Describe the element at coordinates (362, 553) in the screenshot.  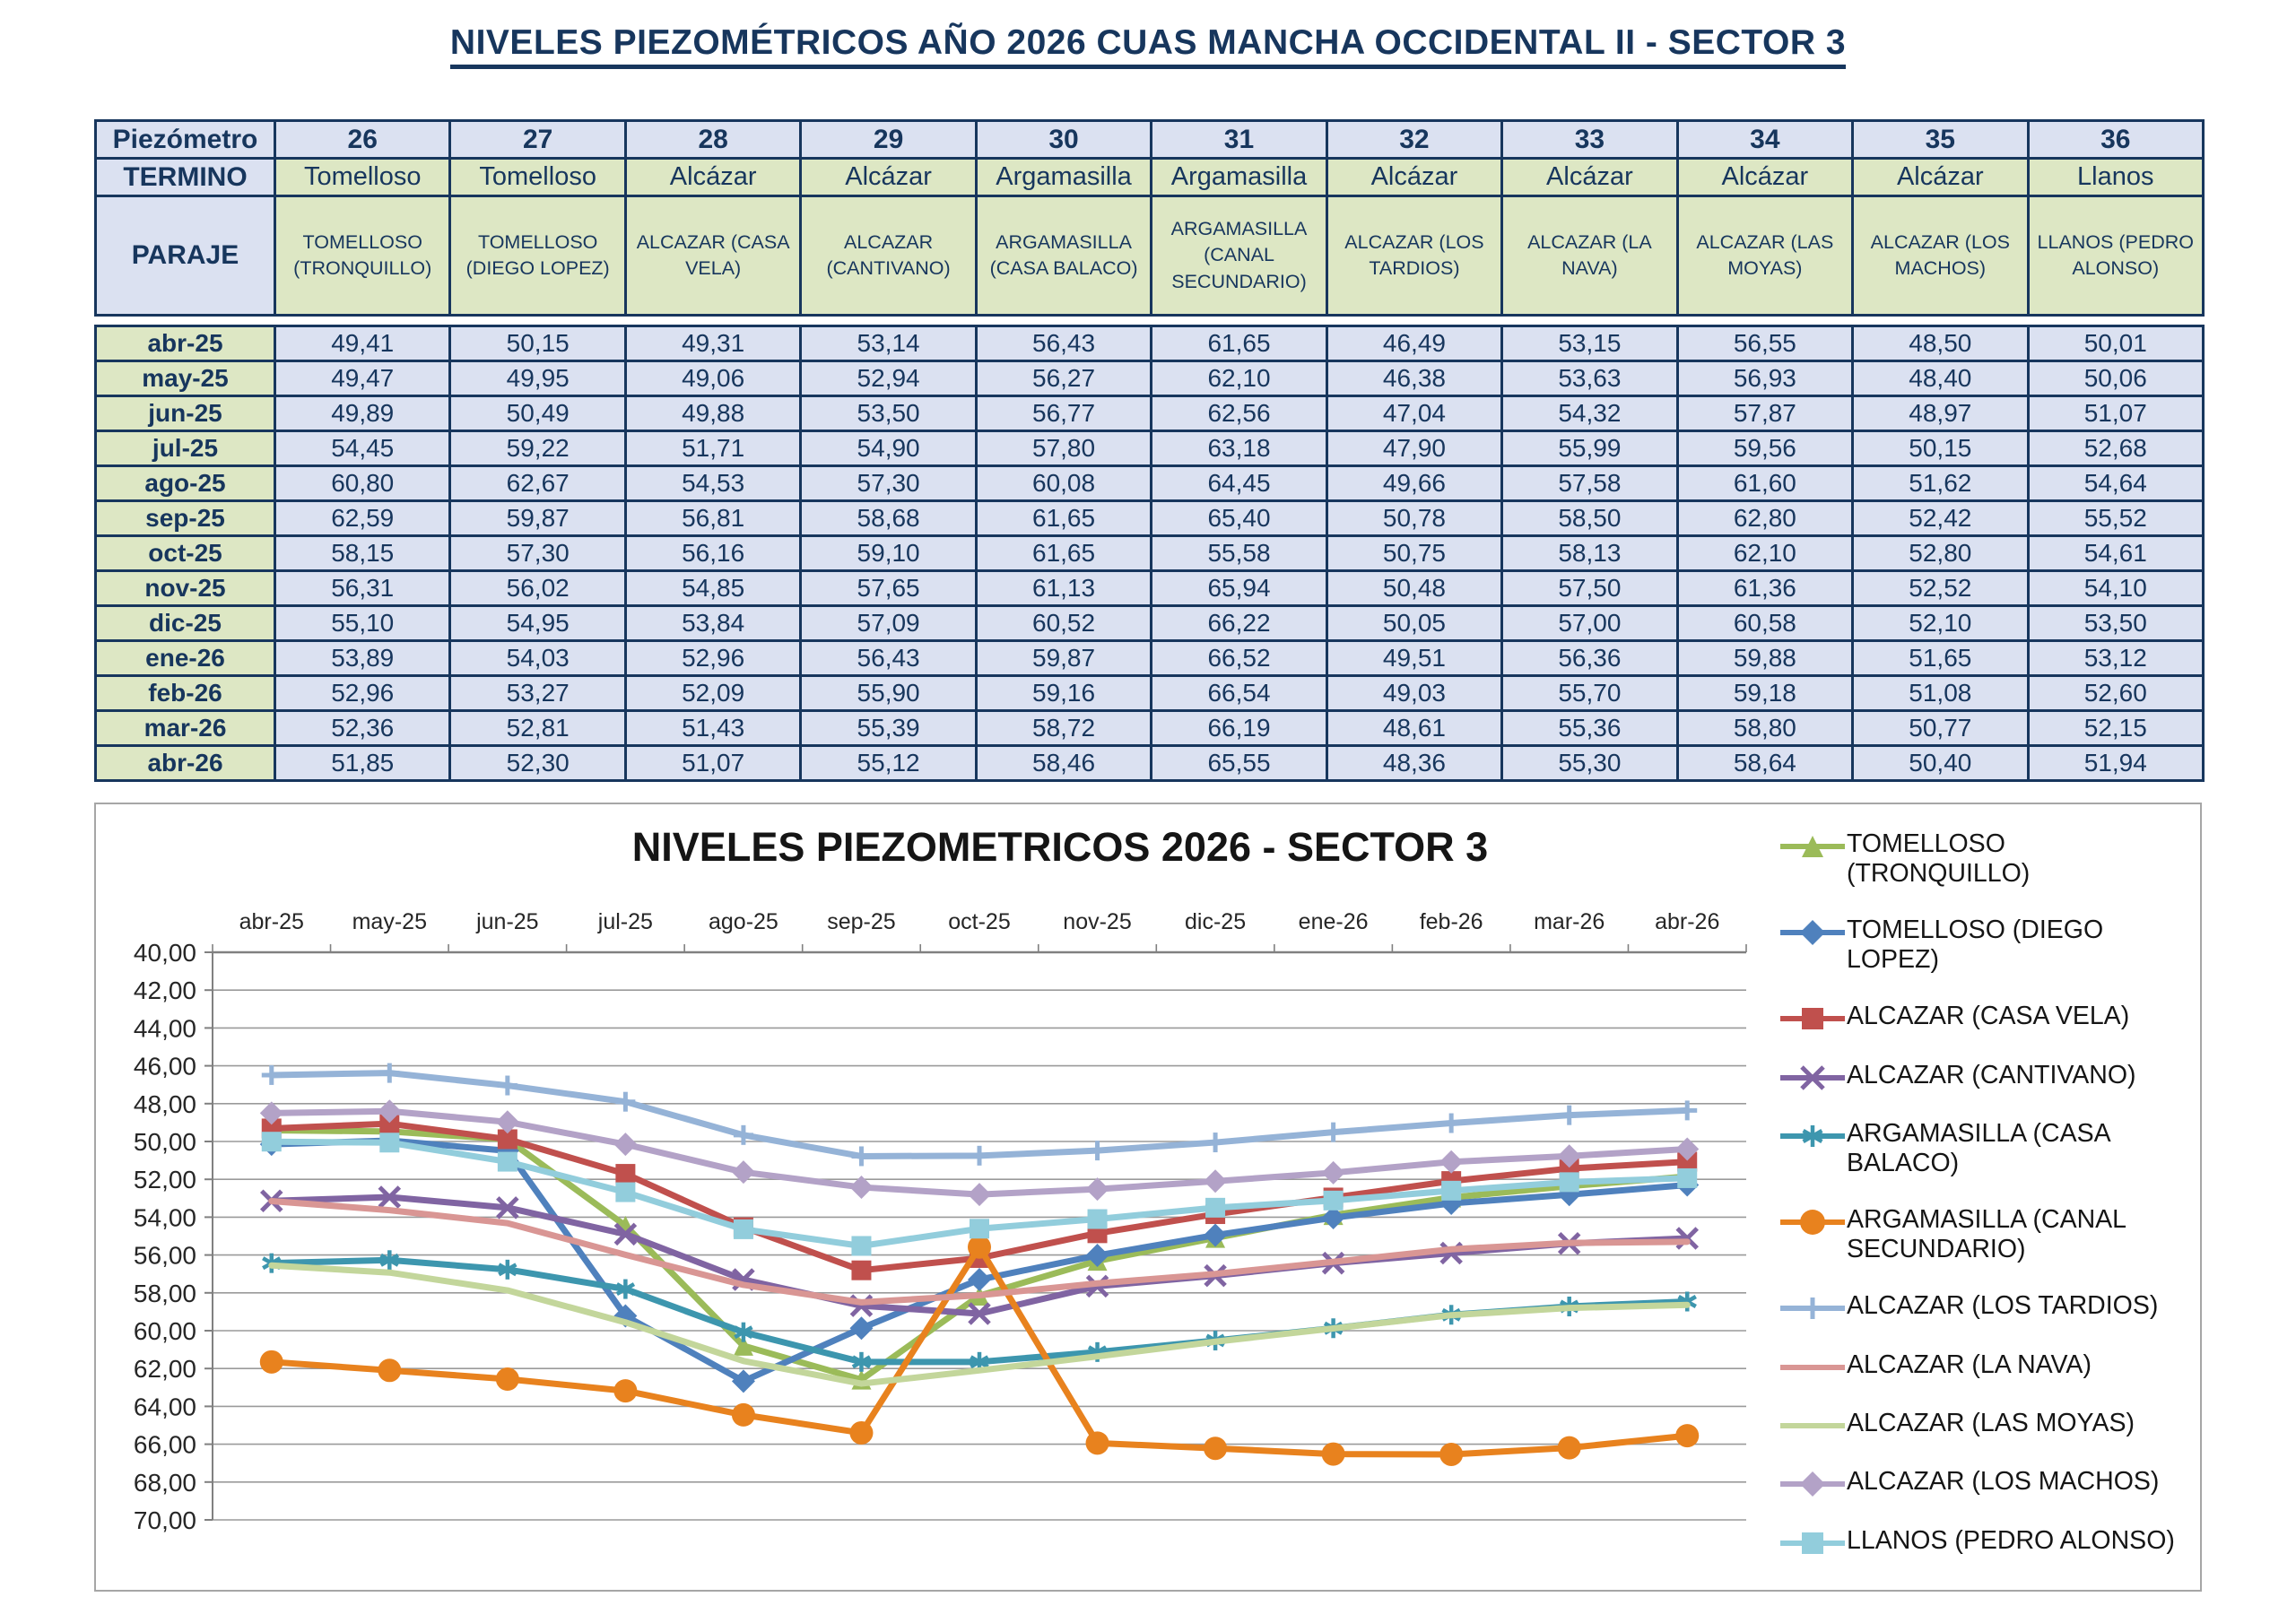
I see `value-cell: 58,15` at that location.